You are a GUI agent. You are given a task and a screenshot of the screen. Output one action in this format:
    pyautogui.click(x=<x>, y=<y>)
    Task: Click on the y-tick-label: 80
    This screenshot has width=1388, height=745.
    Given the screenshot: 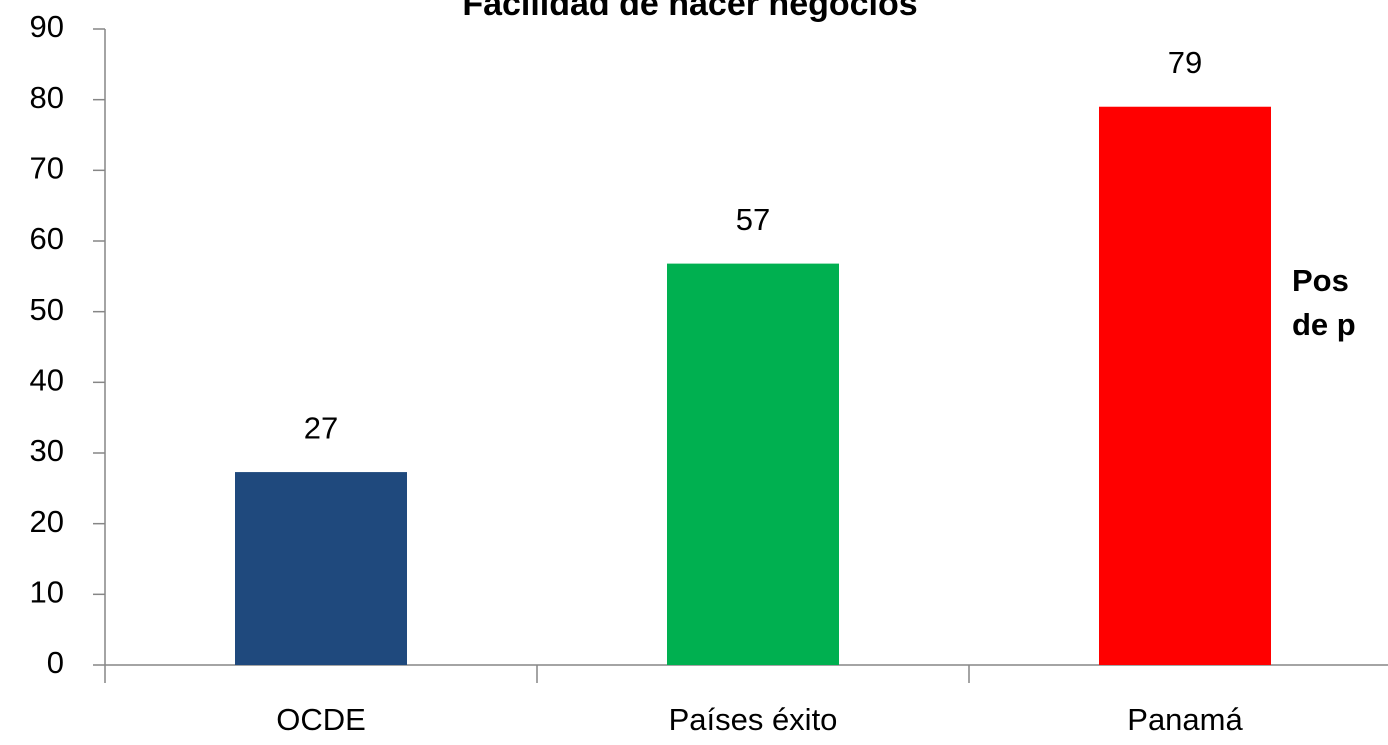 What is the action you would take?
    pyautogui.click(x=47, y=97)
    